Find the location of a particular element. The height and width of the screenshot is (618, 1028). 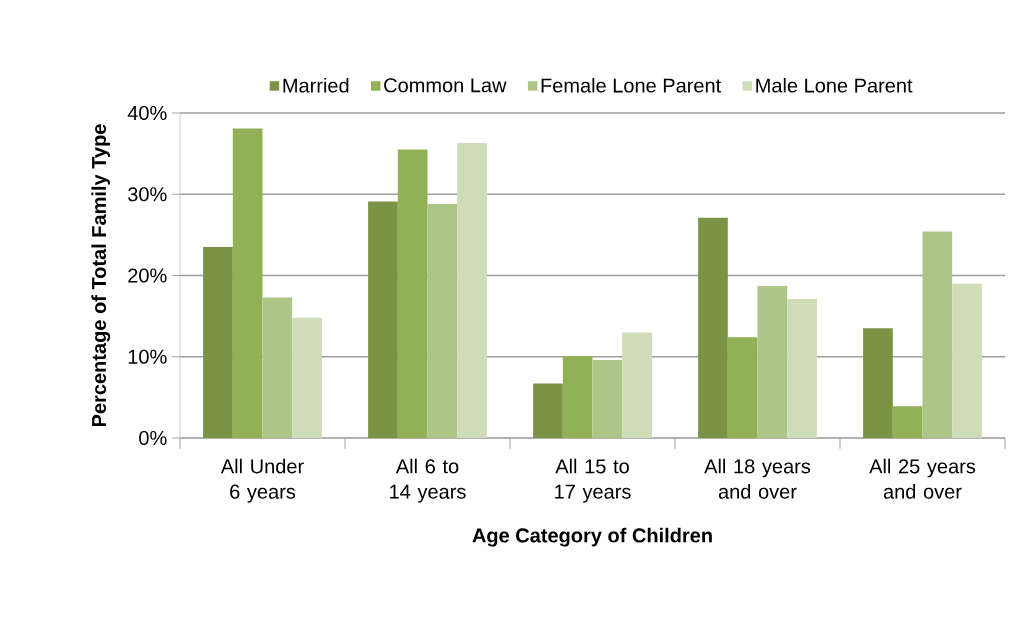

x-axis-title: Age Category of Children is located at coordinates (592, 537).